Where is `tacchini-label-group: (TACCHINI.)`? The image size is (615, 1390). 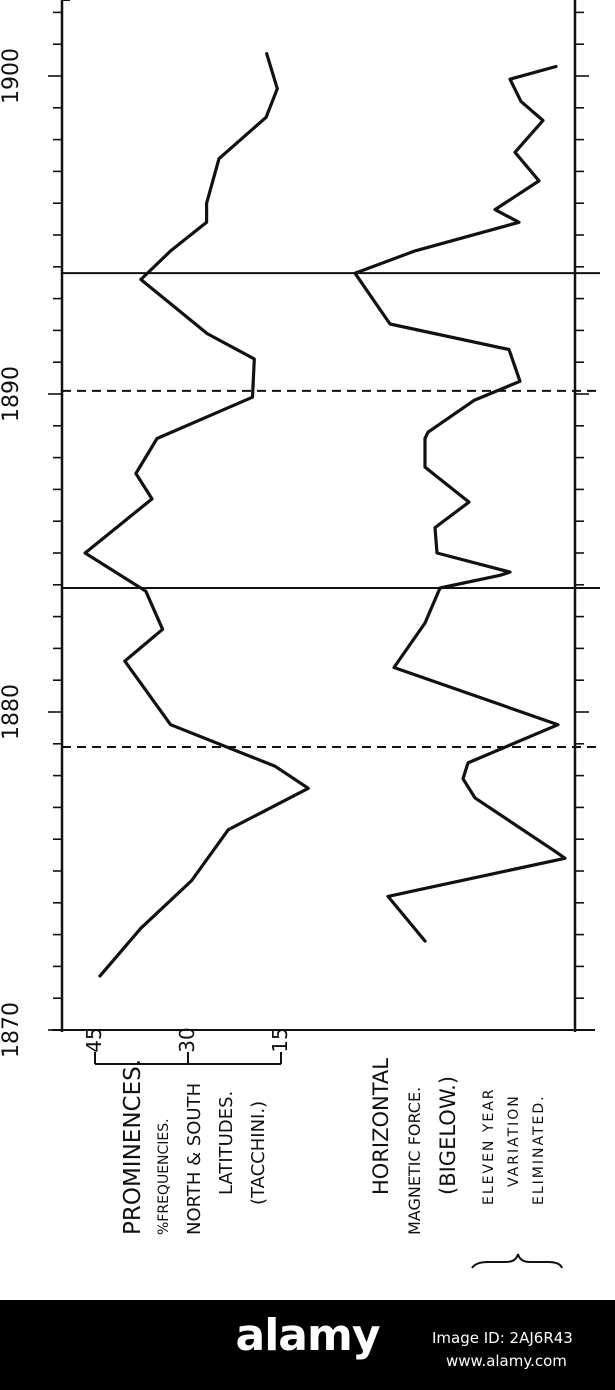
tacchini-label-group: (TACCHINI.) is located at coordinates (258, 1153).